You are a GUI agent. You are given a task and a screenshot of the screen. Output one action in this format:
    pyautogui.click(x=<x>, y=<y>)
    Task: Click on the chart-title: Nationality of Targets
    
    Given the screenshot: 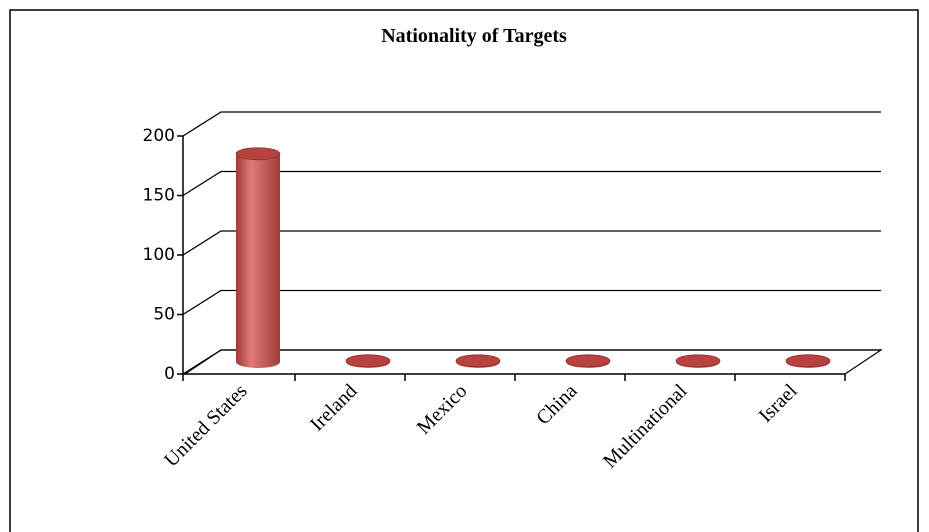 What is the action you would take?
    pyautogui.click(x=474, y=36)
    